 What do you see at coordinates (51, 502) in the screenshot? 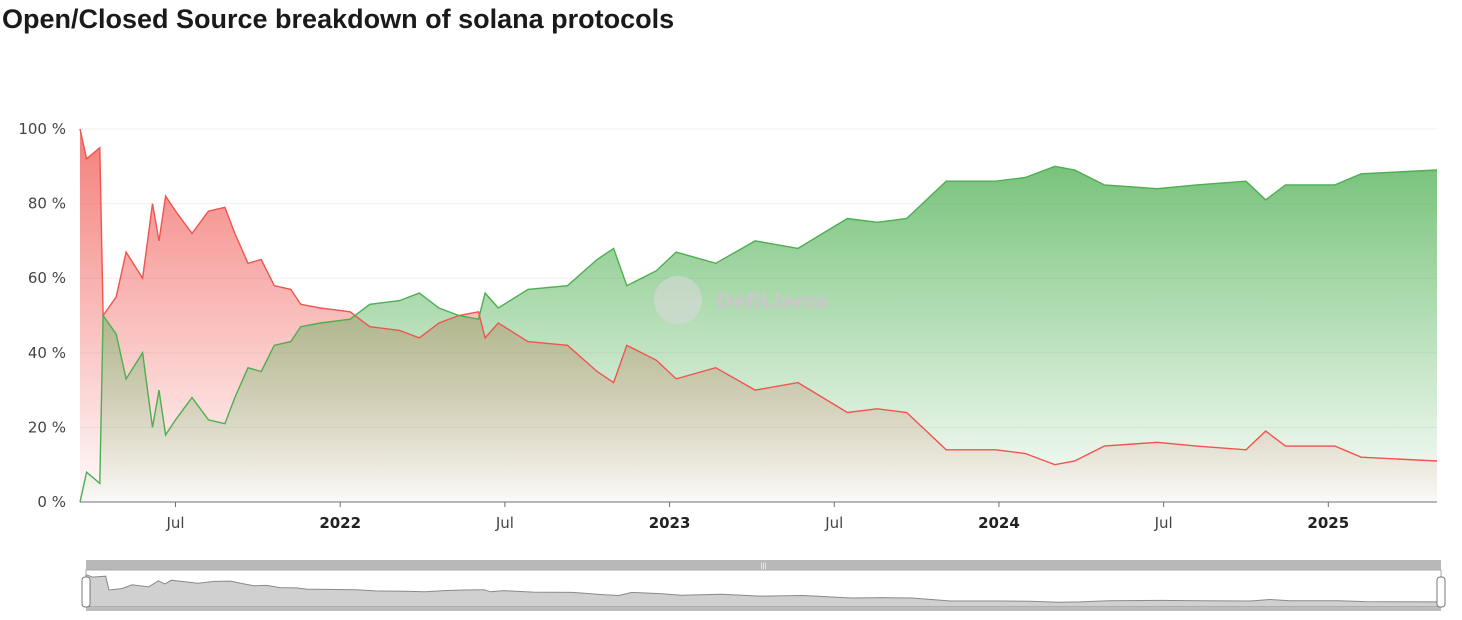
I see `y-tick-label: 0 %` at bounding box center [51, 502].